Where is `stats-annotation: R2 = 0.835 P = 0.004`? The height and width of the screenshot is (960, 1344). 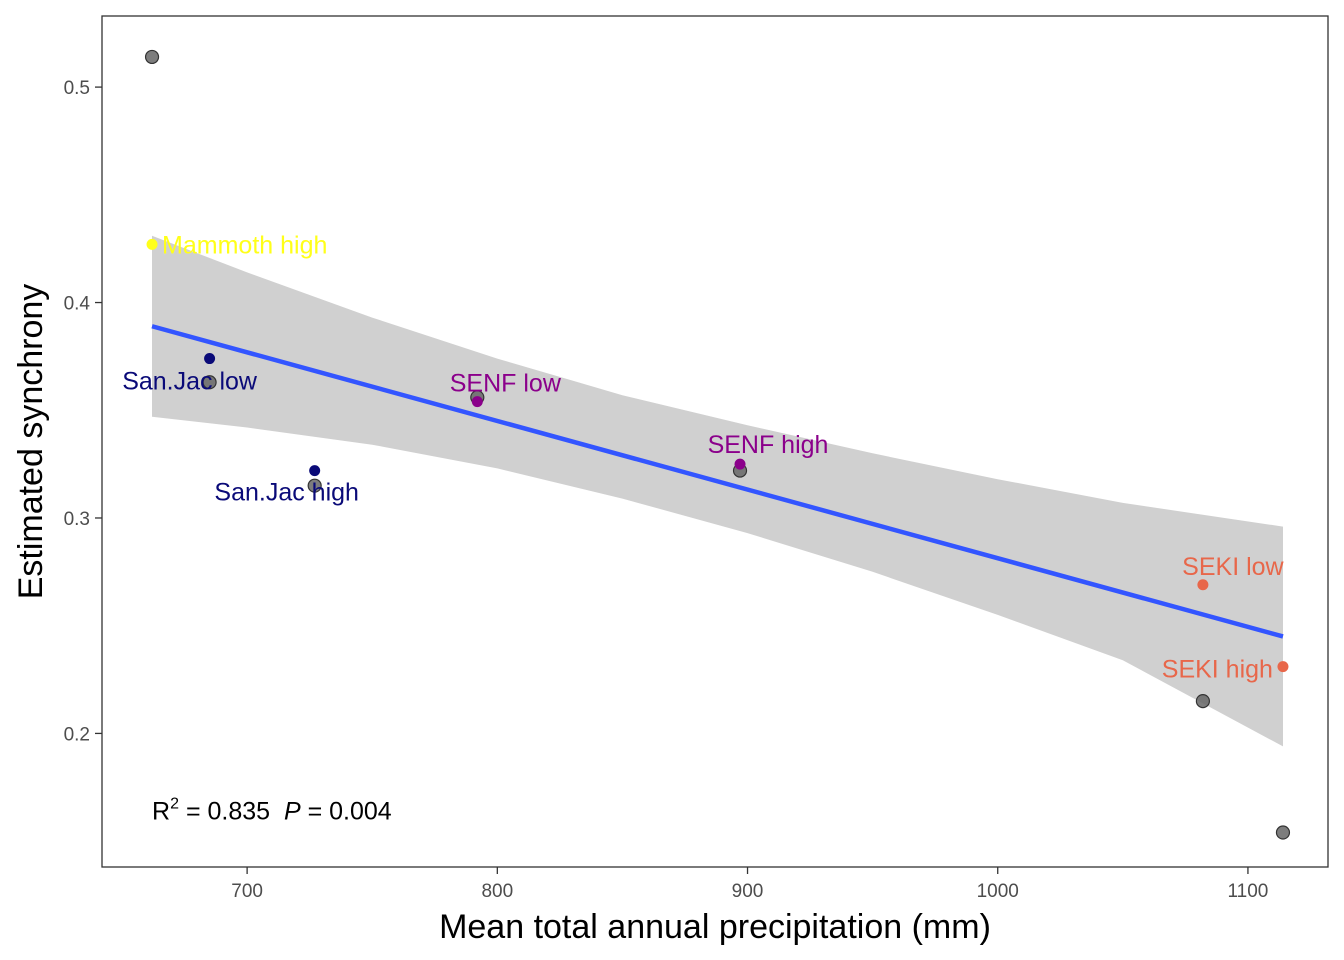 stats-annotation: R2 = 0.835 P = 0.004 is located at coordinates (272, 810).